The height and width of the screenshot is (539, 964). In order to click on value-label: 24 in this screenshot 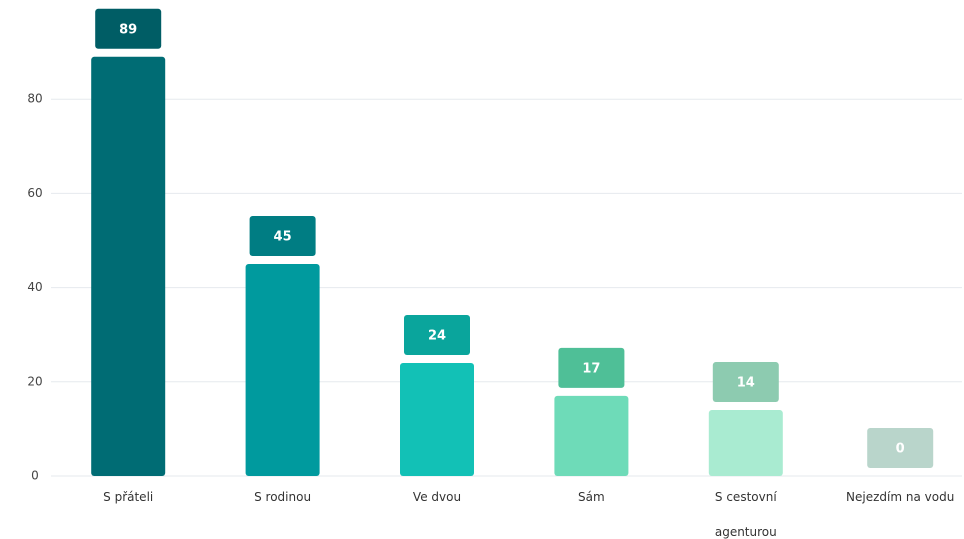, I will do `click(437, 335)`.